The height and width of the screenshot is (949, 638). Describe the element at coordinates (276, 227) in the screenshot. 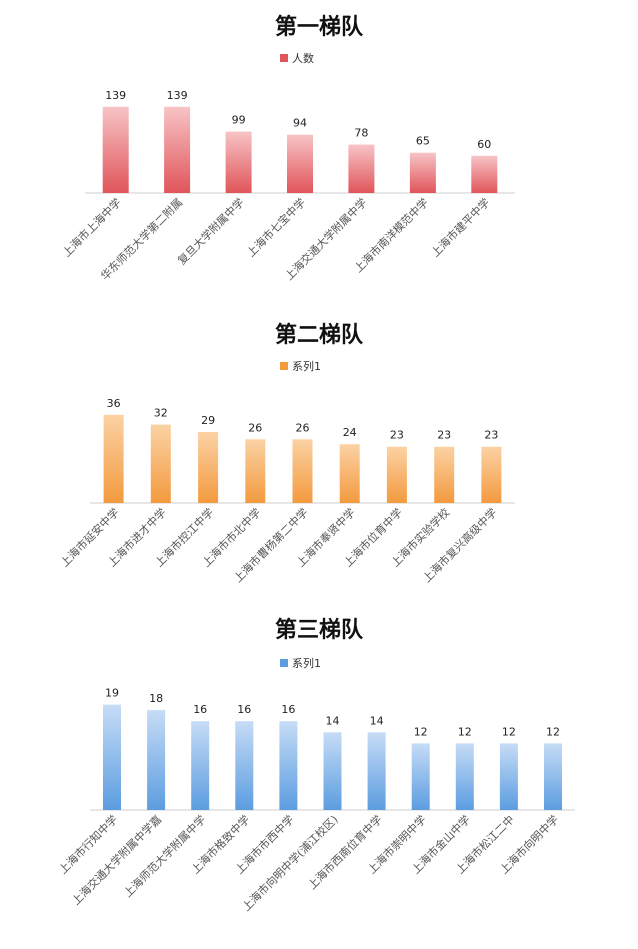

I see `x-tick-label: 上海市七宝中学` at that location.